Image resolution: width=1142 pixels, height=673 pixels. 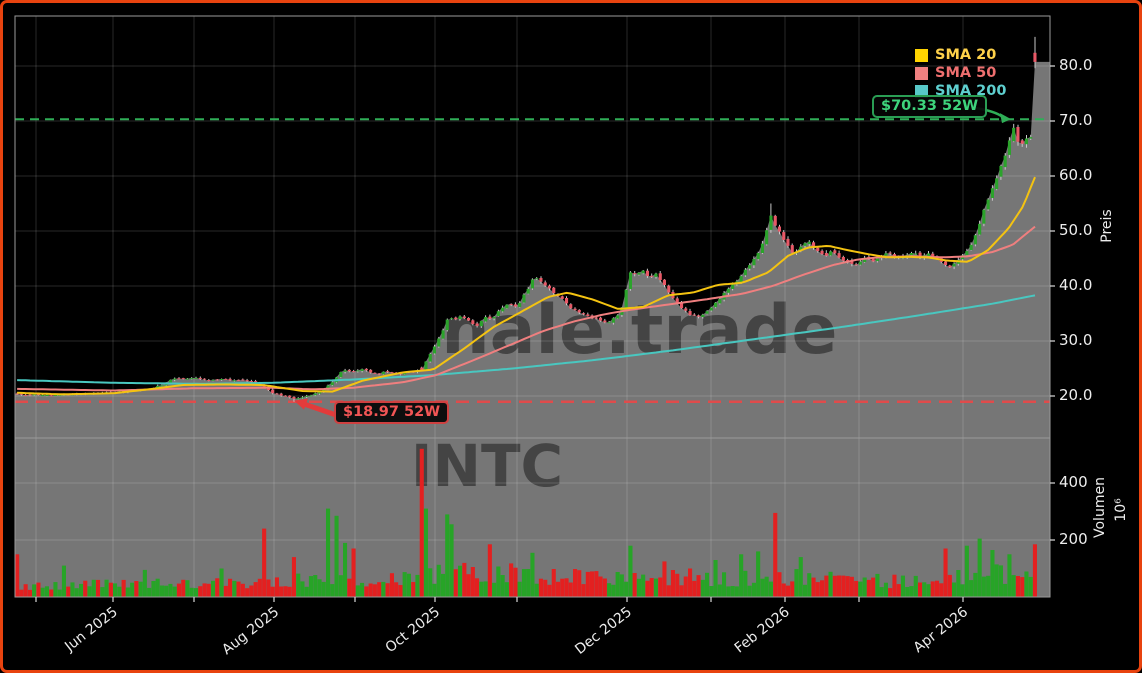 What do you see at coordinates (1107, 226) in the screenshot?
I see `price-axis-title: Preis` at bounding box center [1107, 226].